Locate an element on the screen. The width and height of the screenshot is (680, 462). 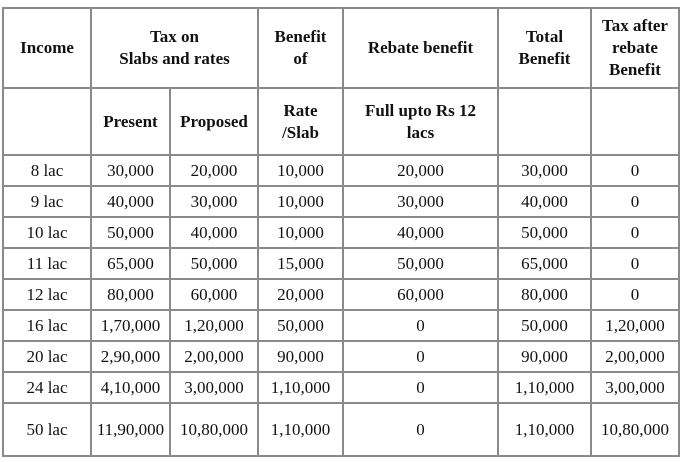
header-line: Tax on is located at coordinates (174, 36).